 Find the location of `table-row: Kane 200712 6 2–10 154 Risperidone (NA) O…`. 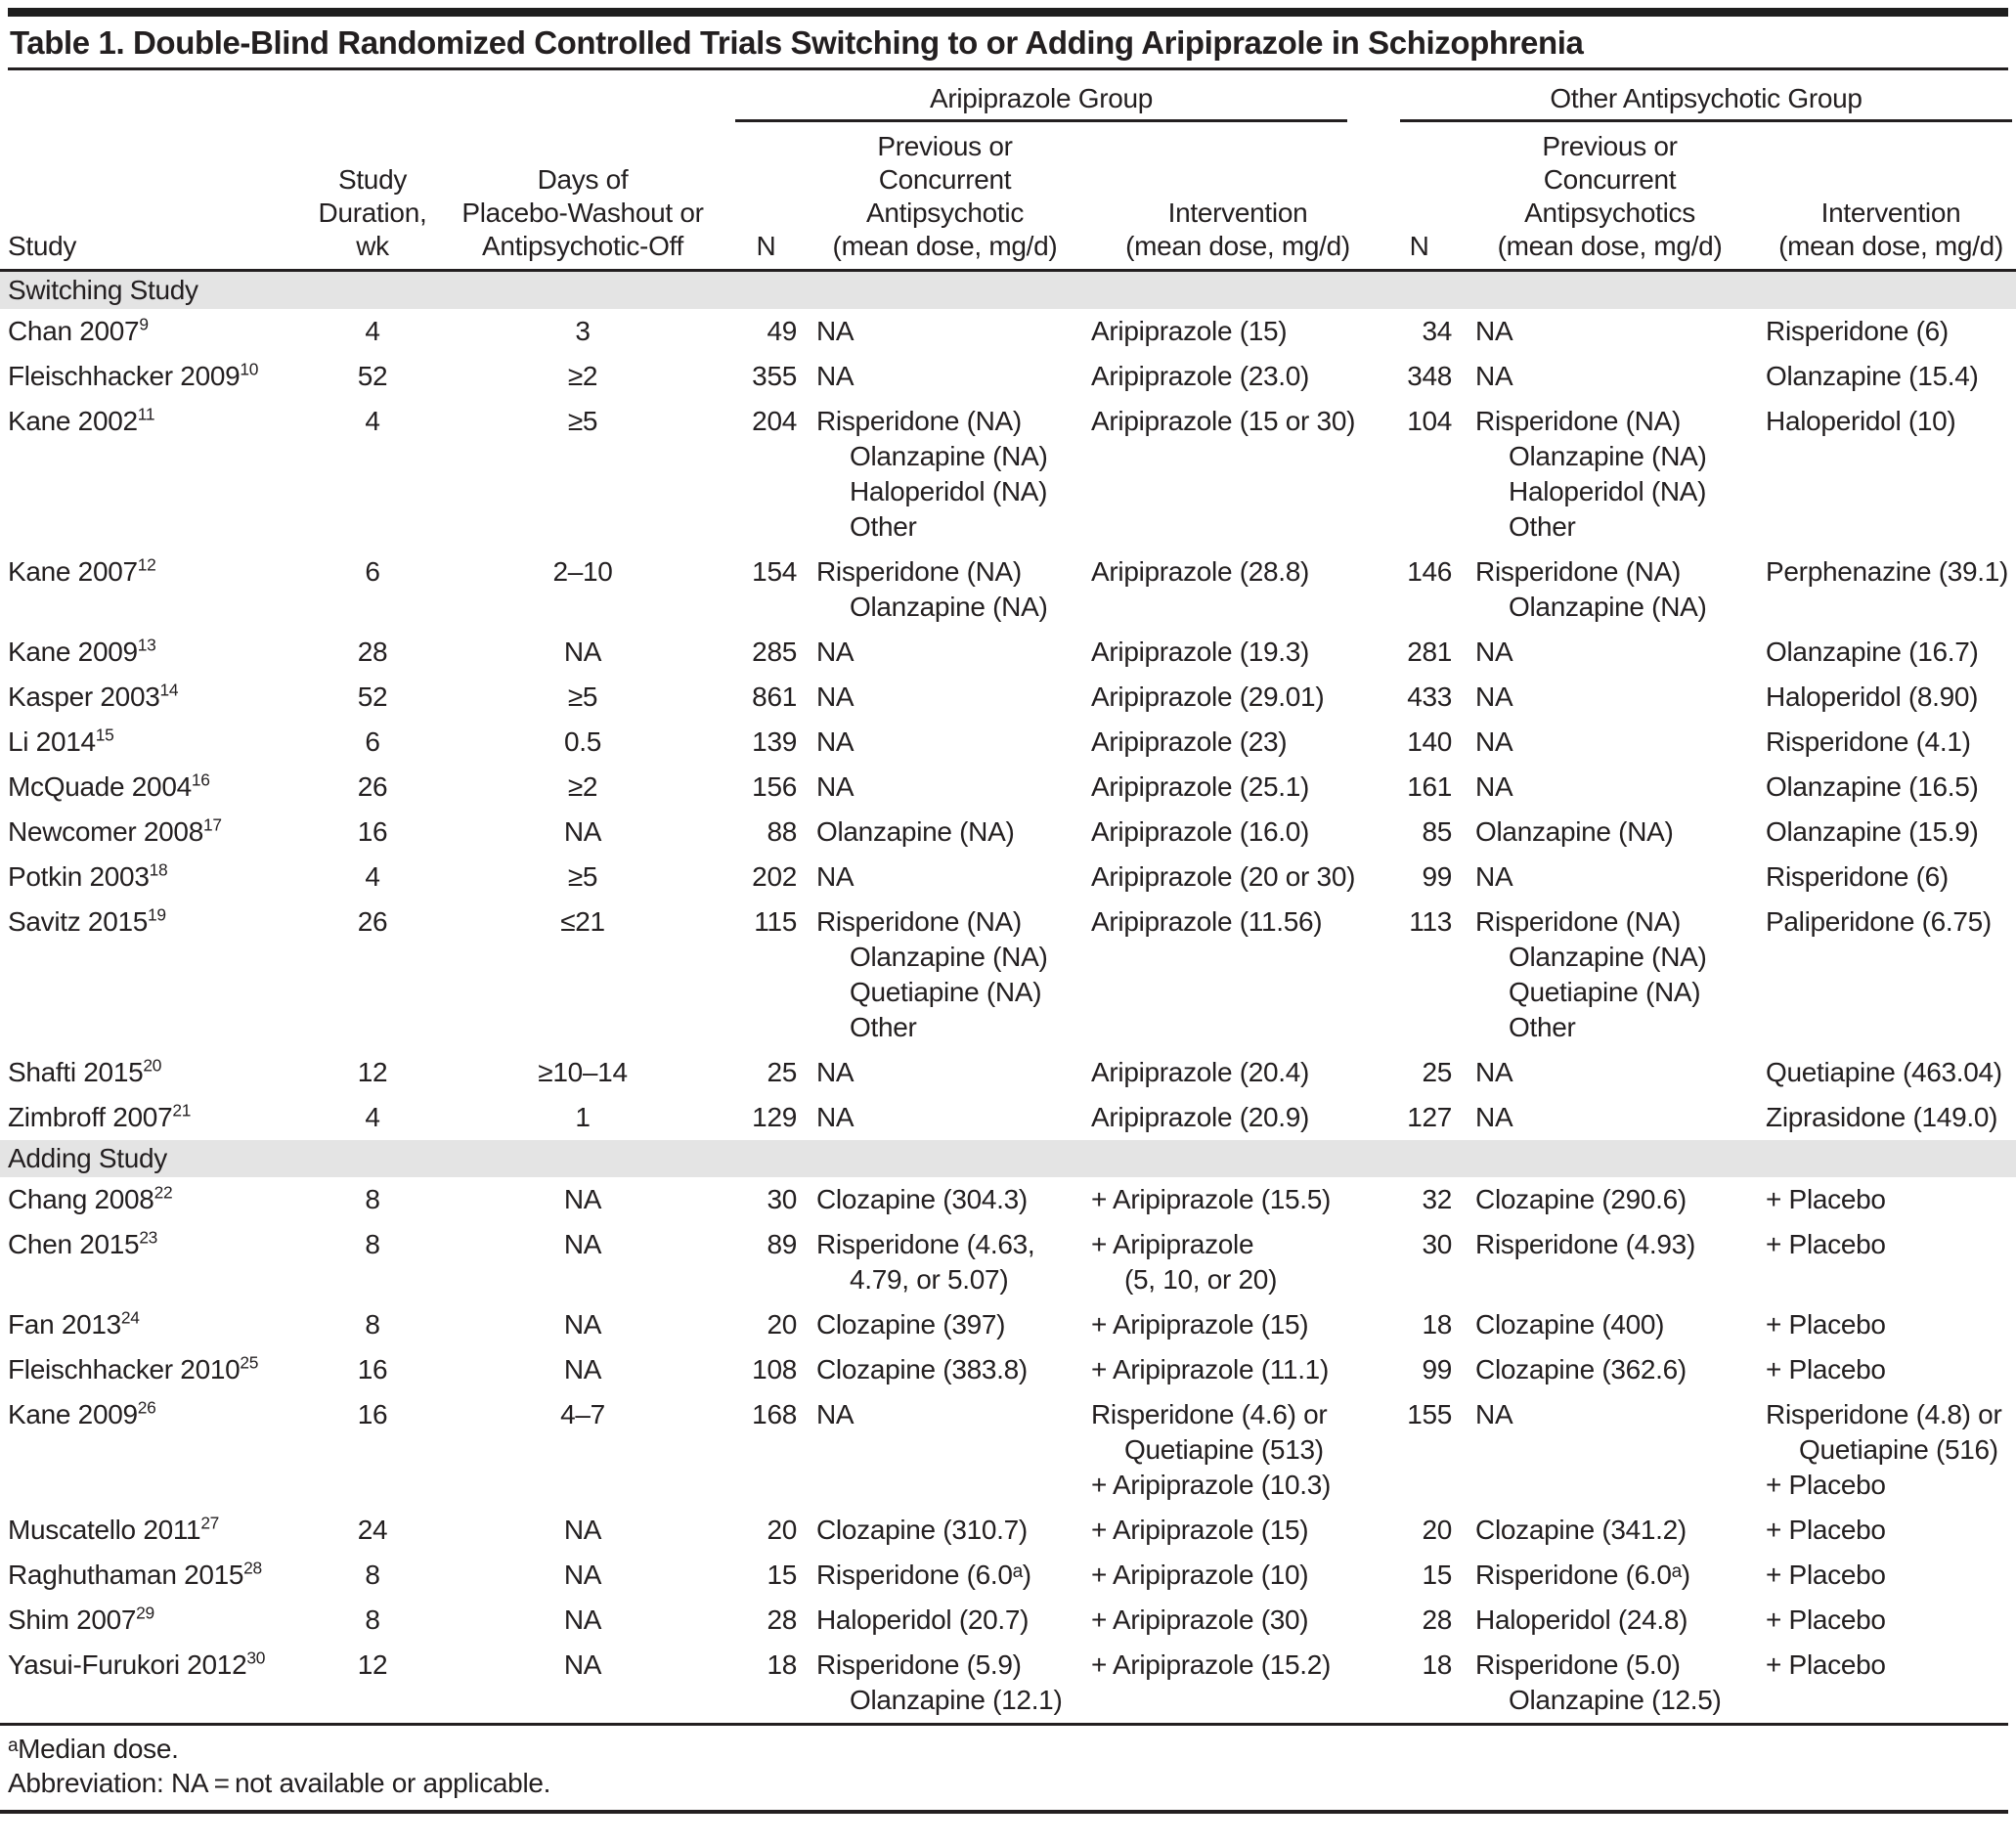

table-row: Kane 200712 6 2–10 154 Risperidone (NA) O… is located at coordinates (1008, 590).